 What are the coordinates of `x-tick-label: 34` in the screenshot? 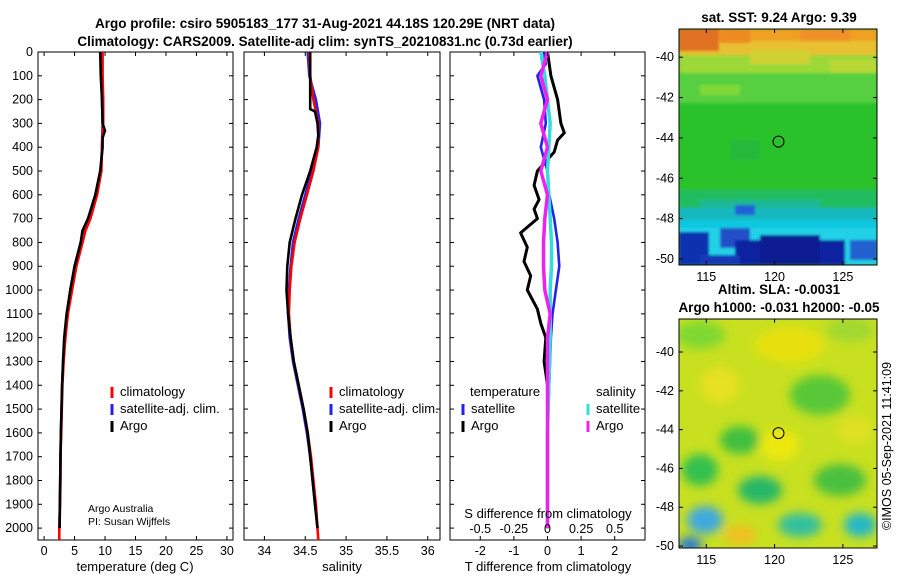 It's located at (264, 551).